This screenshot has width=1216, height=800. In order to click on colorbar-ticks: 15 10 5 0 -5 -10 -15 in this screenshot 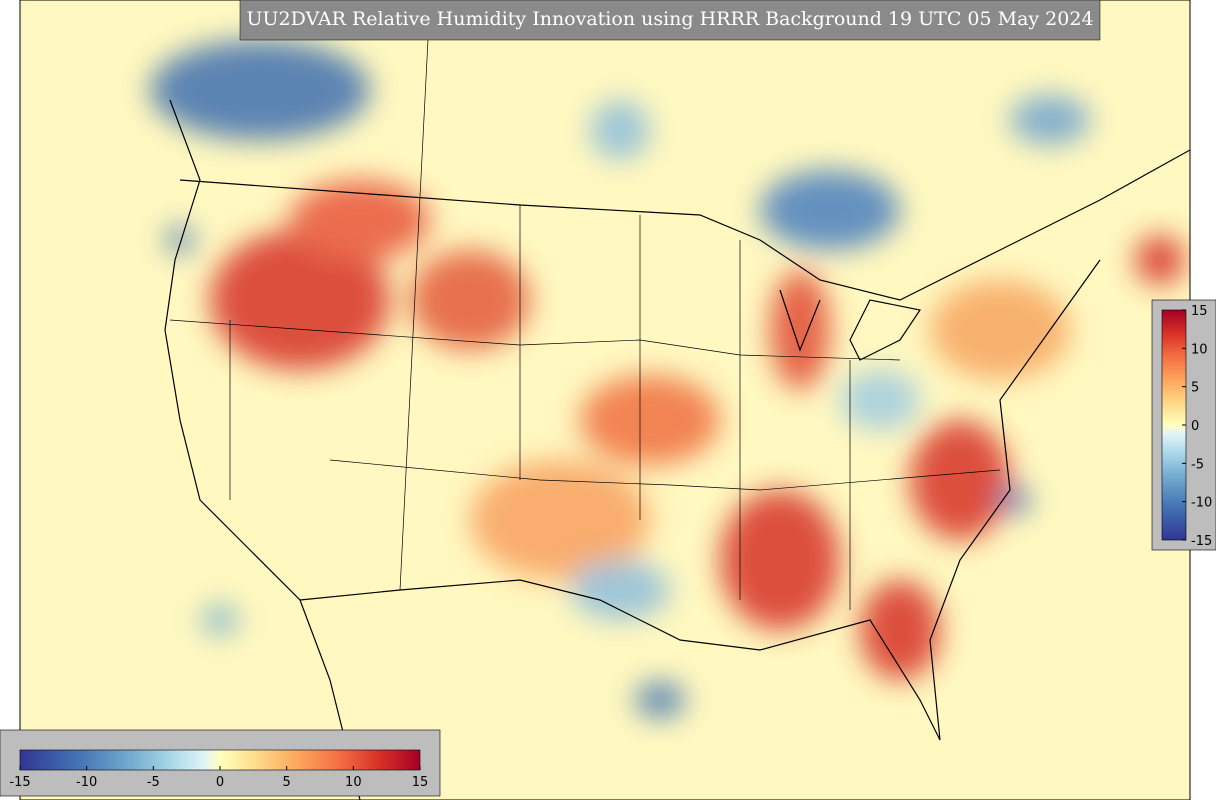, I will do `click(1197, 426)`.